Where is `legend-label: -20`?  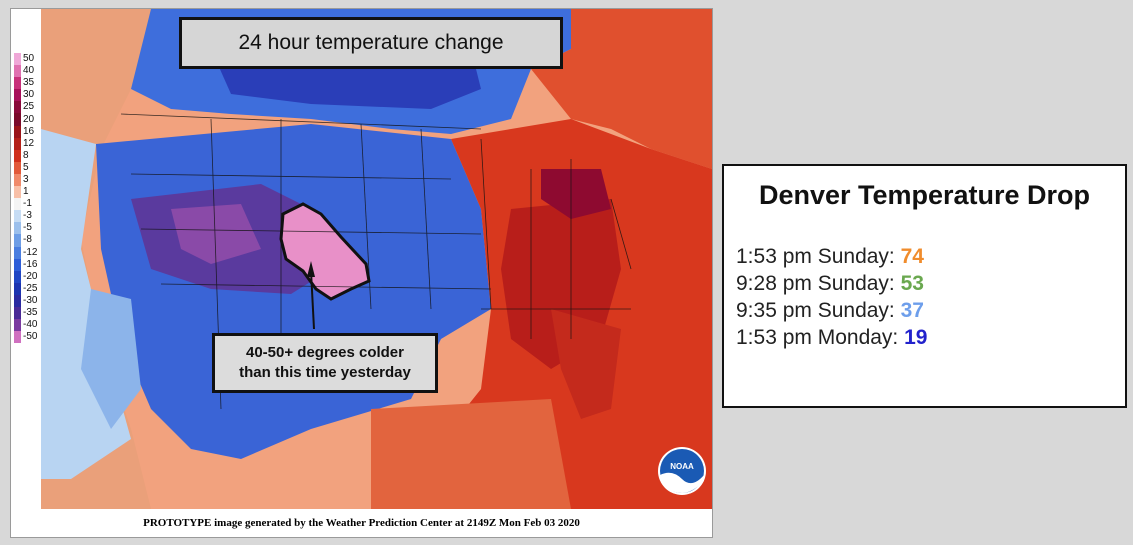
legend-label: -20 is located at coordinates (30, 276).